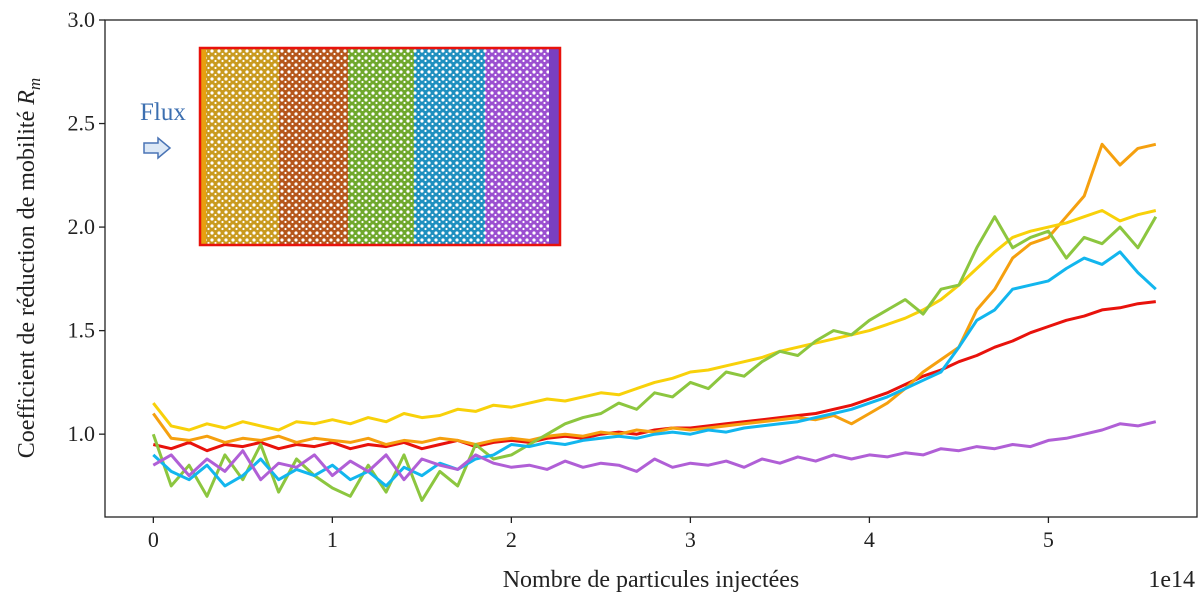 This screenshot has width=1203, height=606. Describe the element at coordinates (511, 539) in the screenshot. I see `x-tick-label: 2` at that location.